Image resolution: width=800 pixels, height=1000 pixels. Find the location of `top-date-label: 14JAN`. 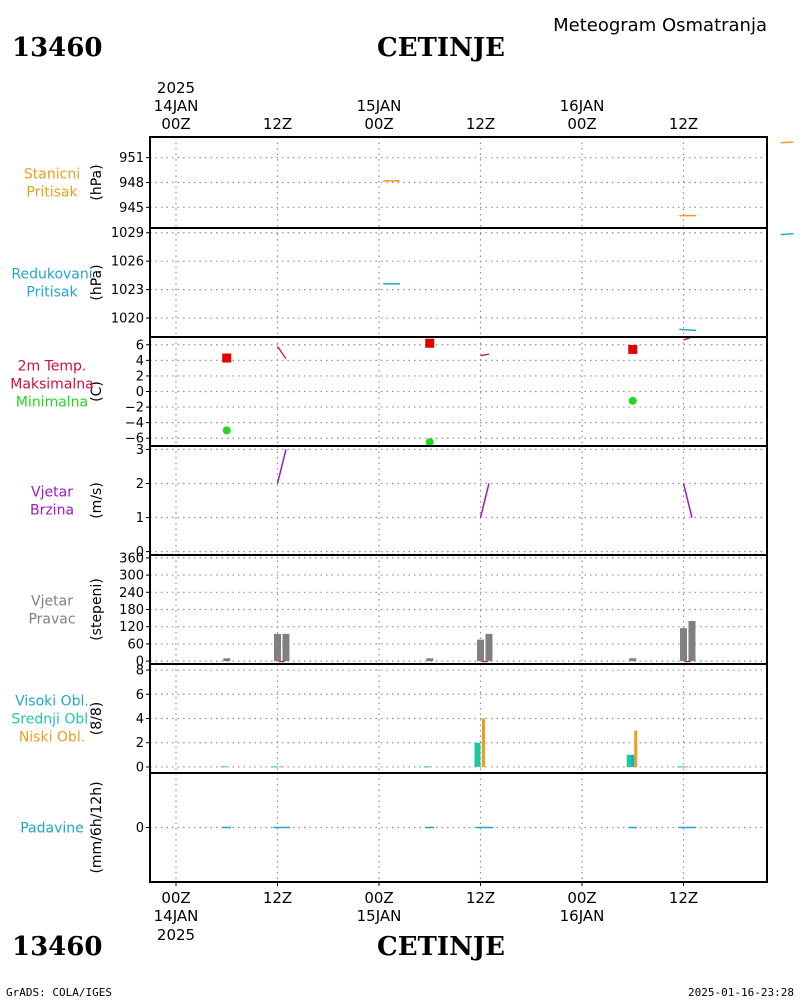

top-date-label: 14JAN is located at coordinates (176, 106).